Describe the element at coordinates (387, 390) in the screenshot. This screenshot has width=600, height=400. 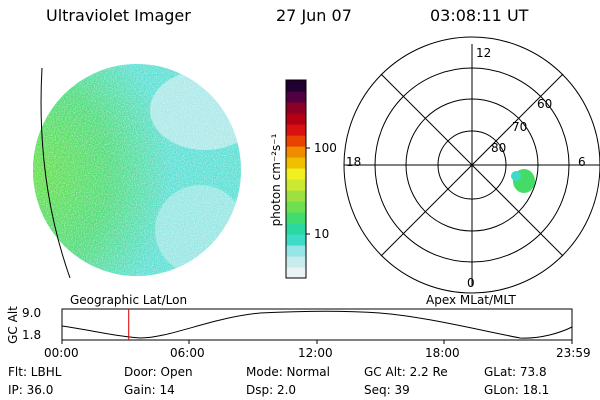
I see `seq-info: Seq: 39` at that location.